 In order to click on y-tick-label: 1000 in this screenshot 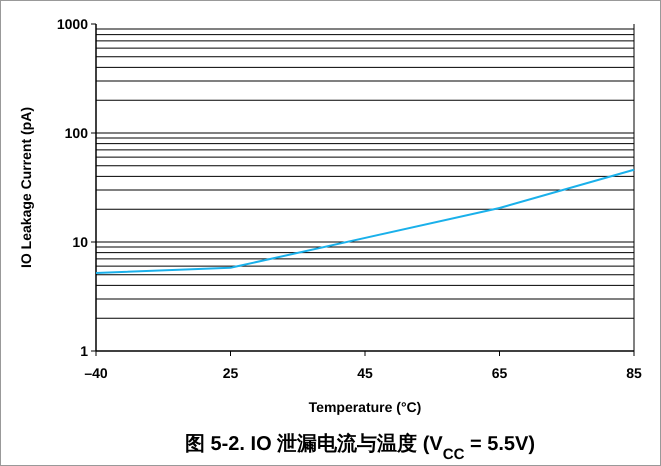, I will do `click(72, 24)`.